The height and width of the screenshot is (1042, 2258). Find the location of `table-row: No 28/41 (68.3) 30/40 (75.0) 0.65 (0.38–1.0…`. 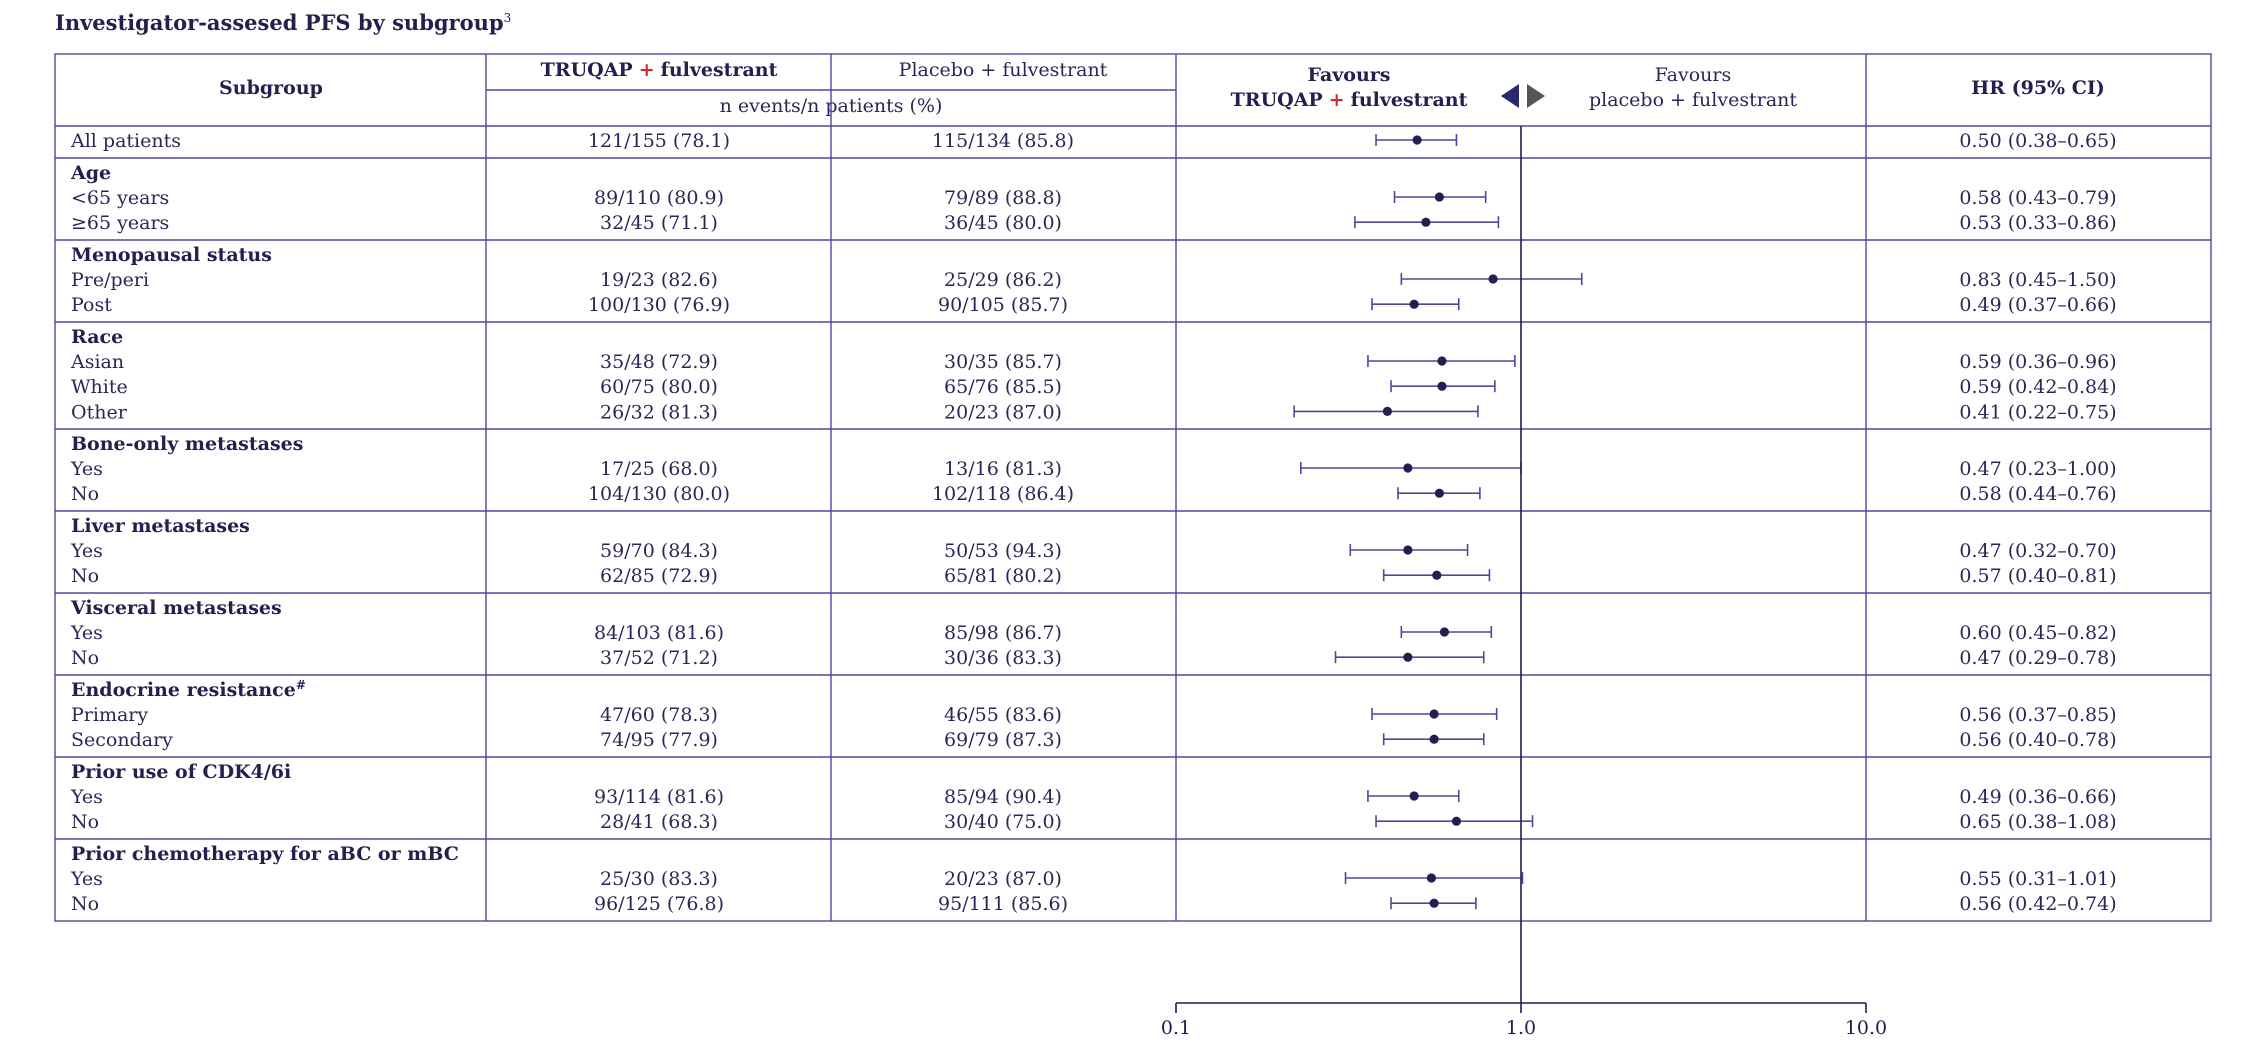

table-row: No 28/41 (68.3) 30/40 (75.0) 0.65 (0.38–1.0… is located at coordinates (1094, 822).